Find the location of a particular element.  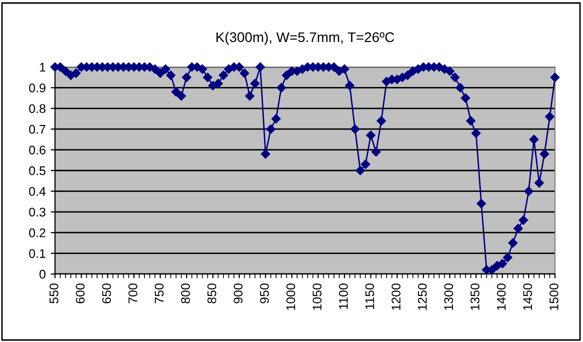

y-tick-label: 0.8 is located at coordinates (37, 109).